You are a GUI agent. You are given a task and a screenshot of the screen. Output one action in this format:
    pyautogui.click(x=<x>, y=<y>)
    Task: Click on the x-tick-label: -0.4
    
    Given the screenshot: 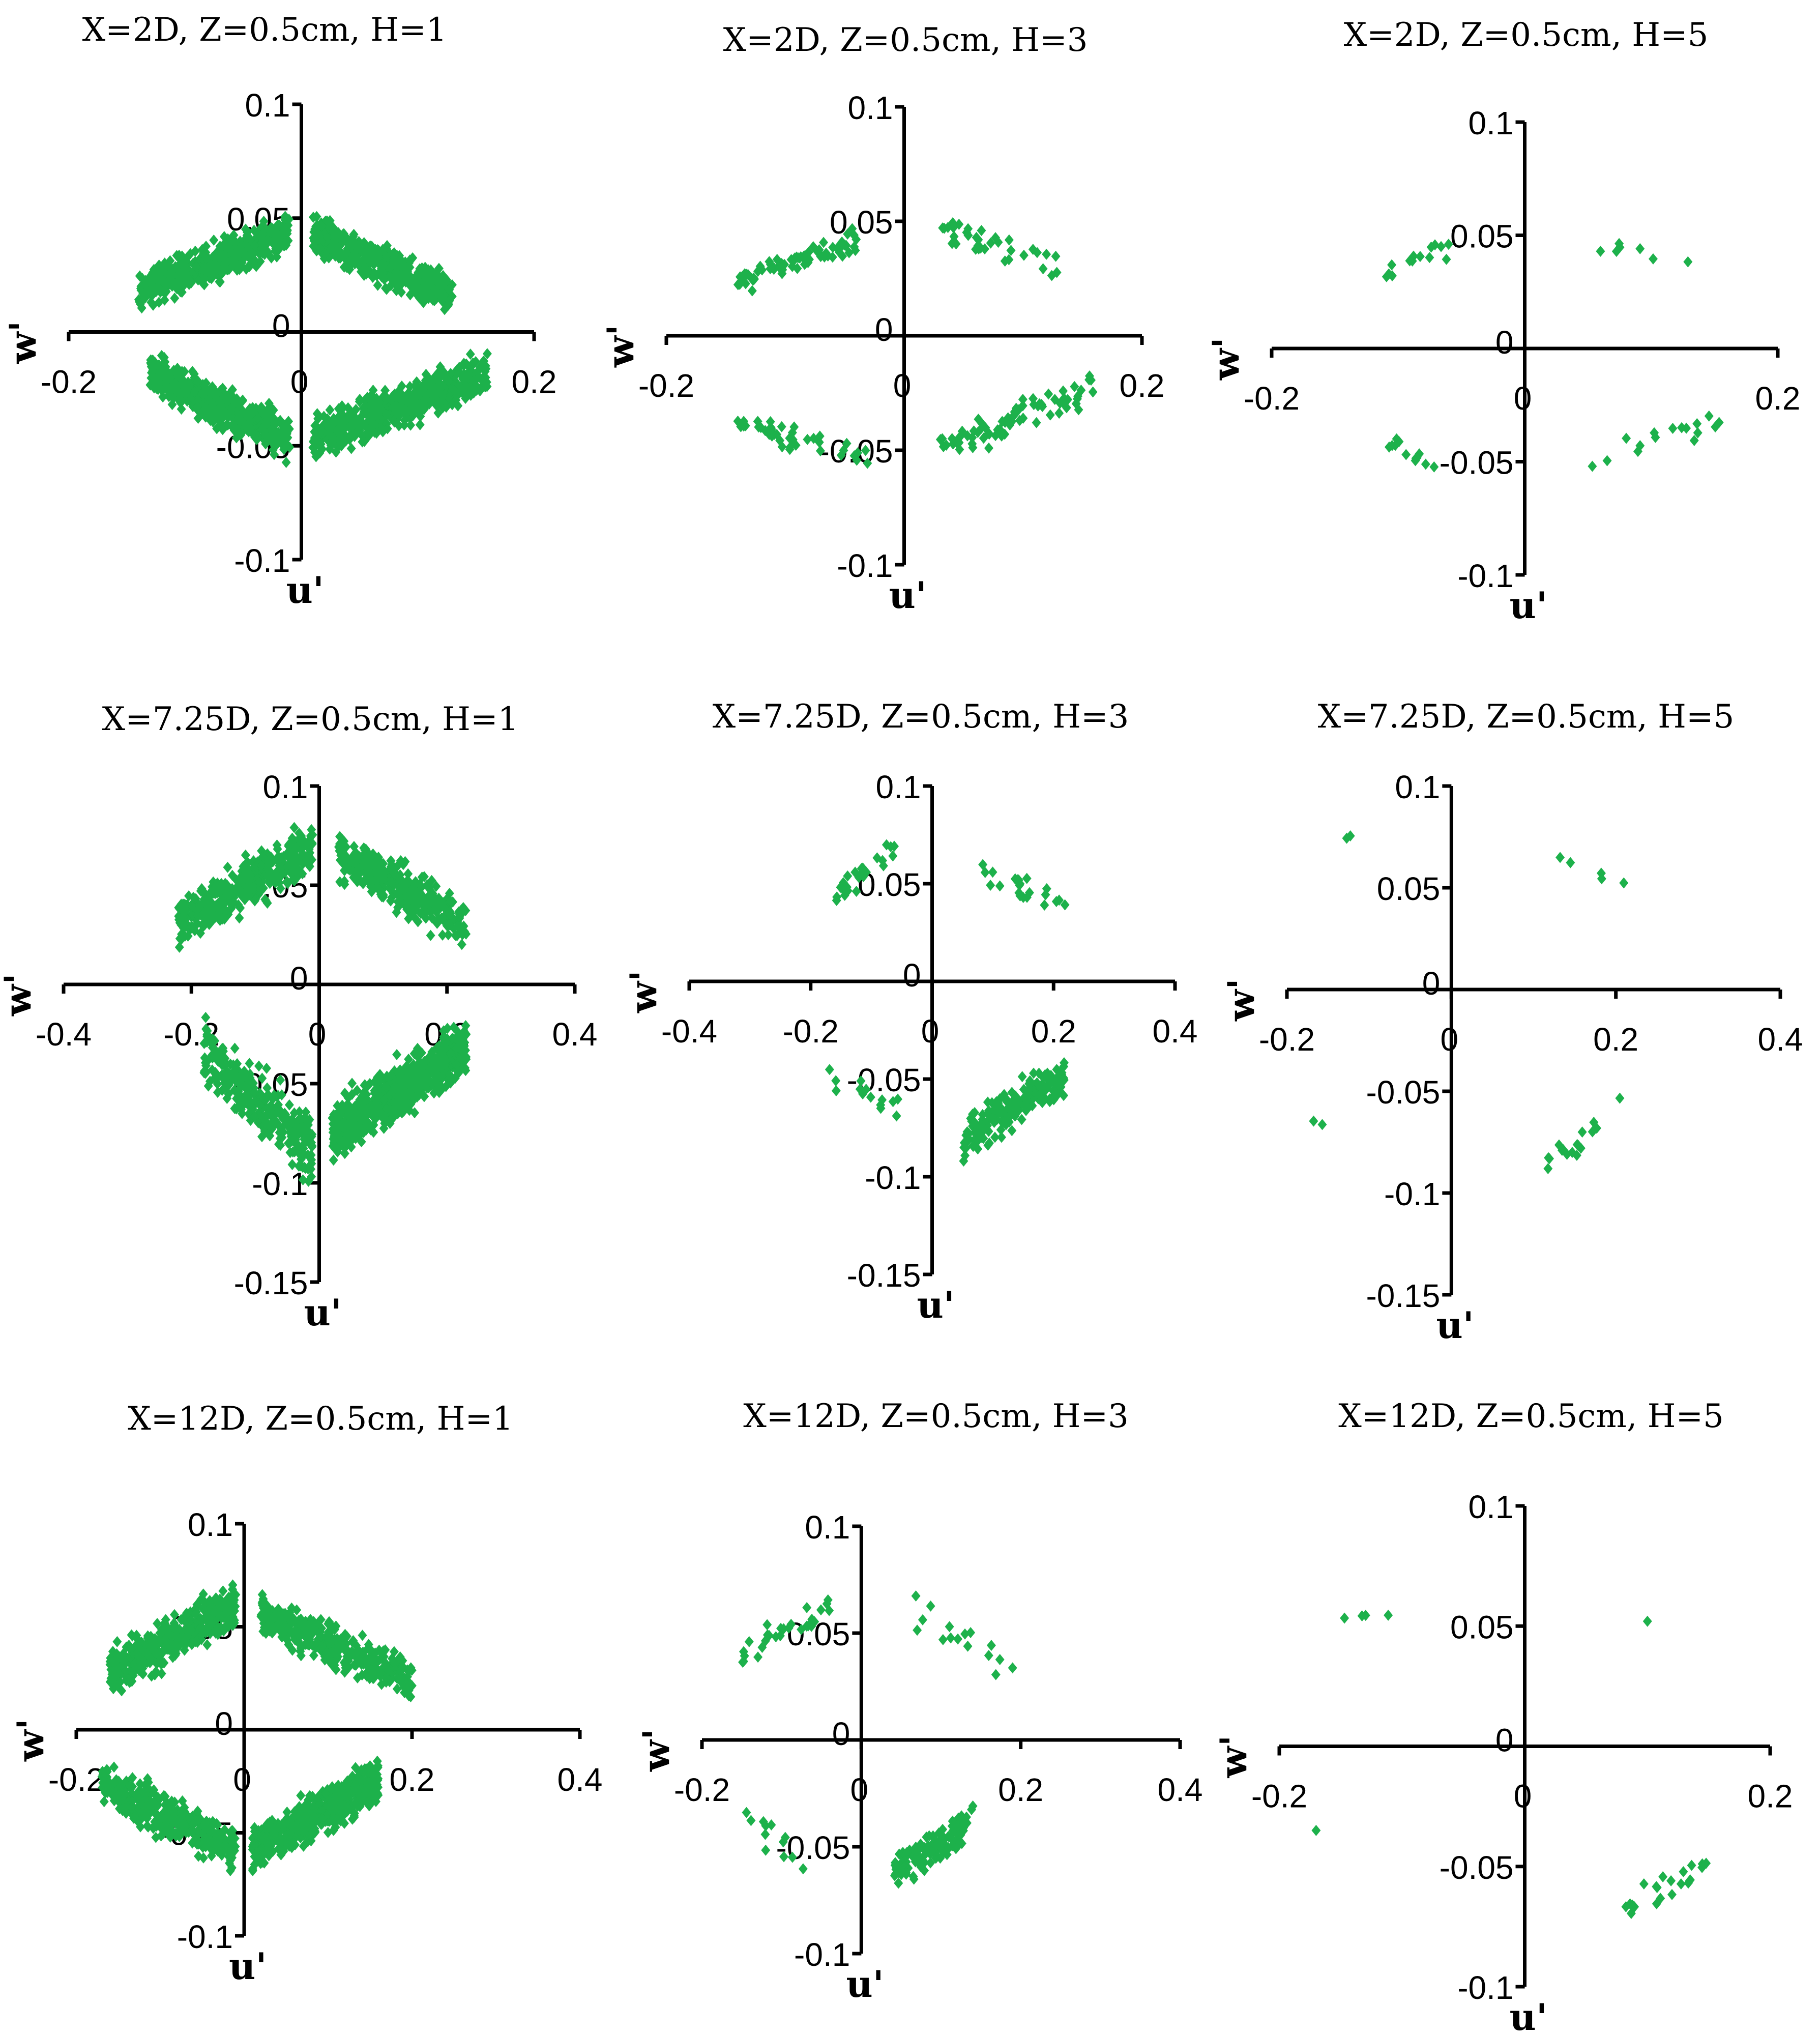 What is the action you would take?
    pyautogui.click(x=64, y=1034)
    